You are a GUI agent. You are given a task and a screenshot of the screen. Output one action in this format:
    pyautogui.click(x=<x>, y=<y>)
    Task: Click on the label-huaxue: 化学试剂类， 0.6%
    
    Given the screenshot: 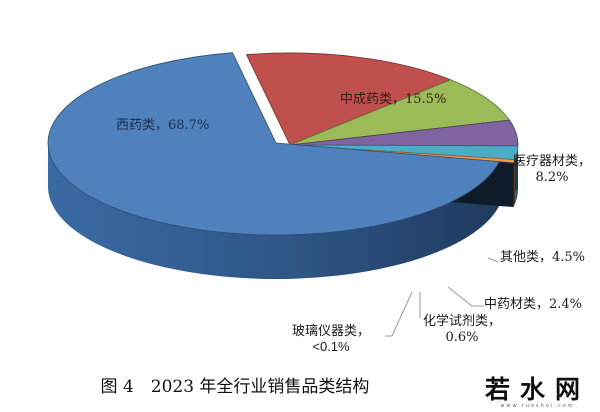 What is the action you would take?
    pyautogui.click(x=462, y=330)
    